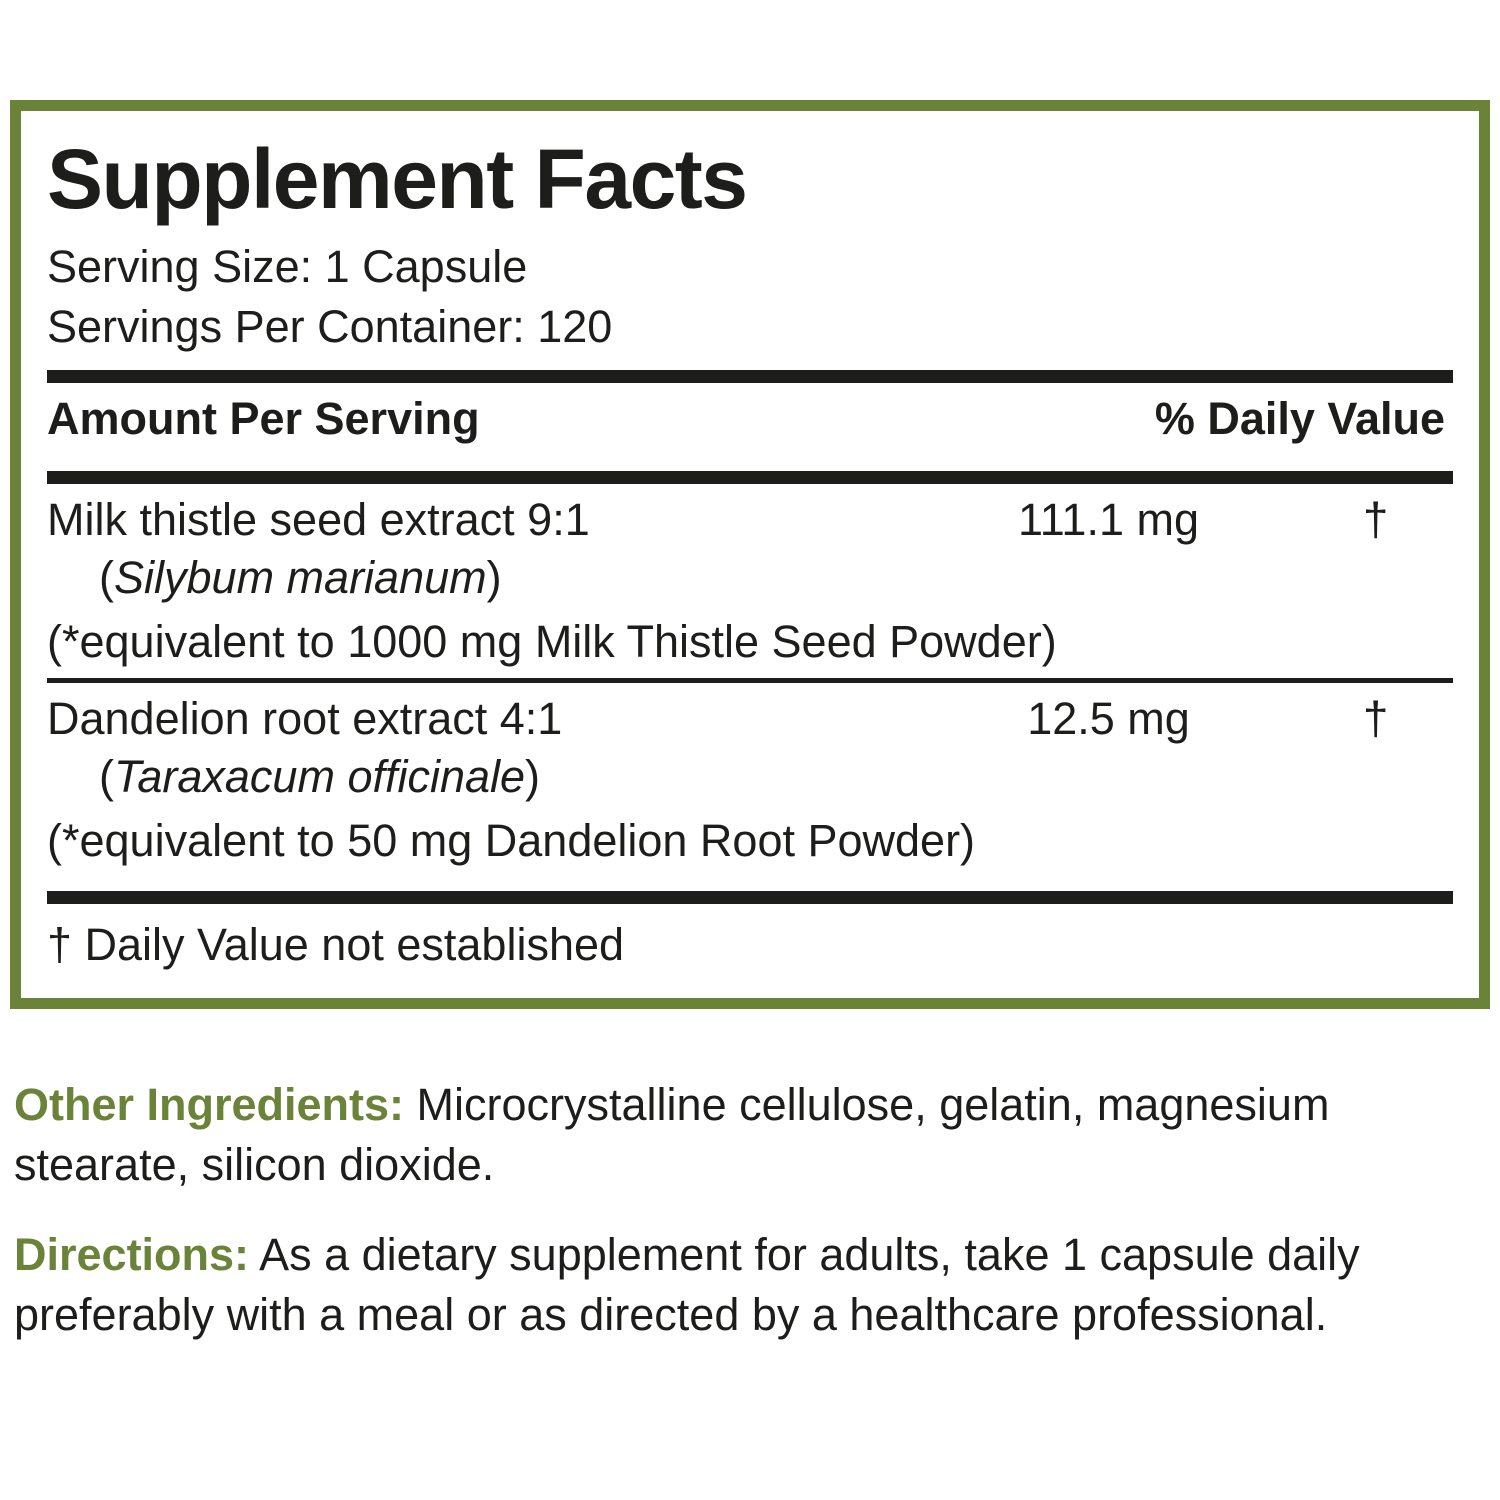  Describe the element at coordinates (336, 945) in the screenshot. I see `daily-value-footnote: † Daily Value not established` at that location.